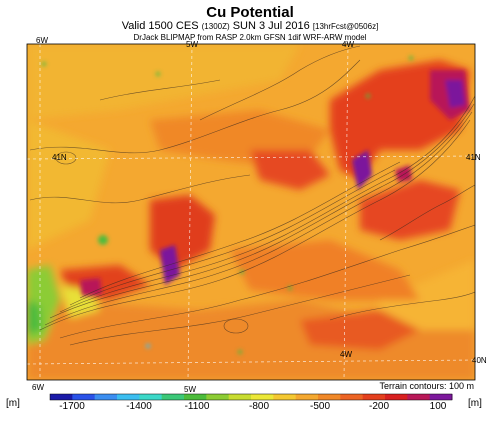 The width and height of the screenshot is (500, 428). I want to click on colorbar-tick-label: -200, so click(379, 406).